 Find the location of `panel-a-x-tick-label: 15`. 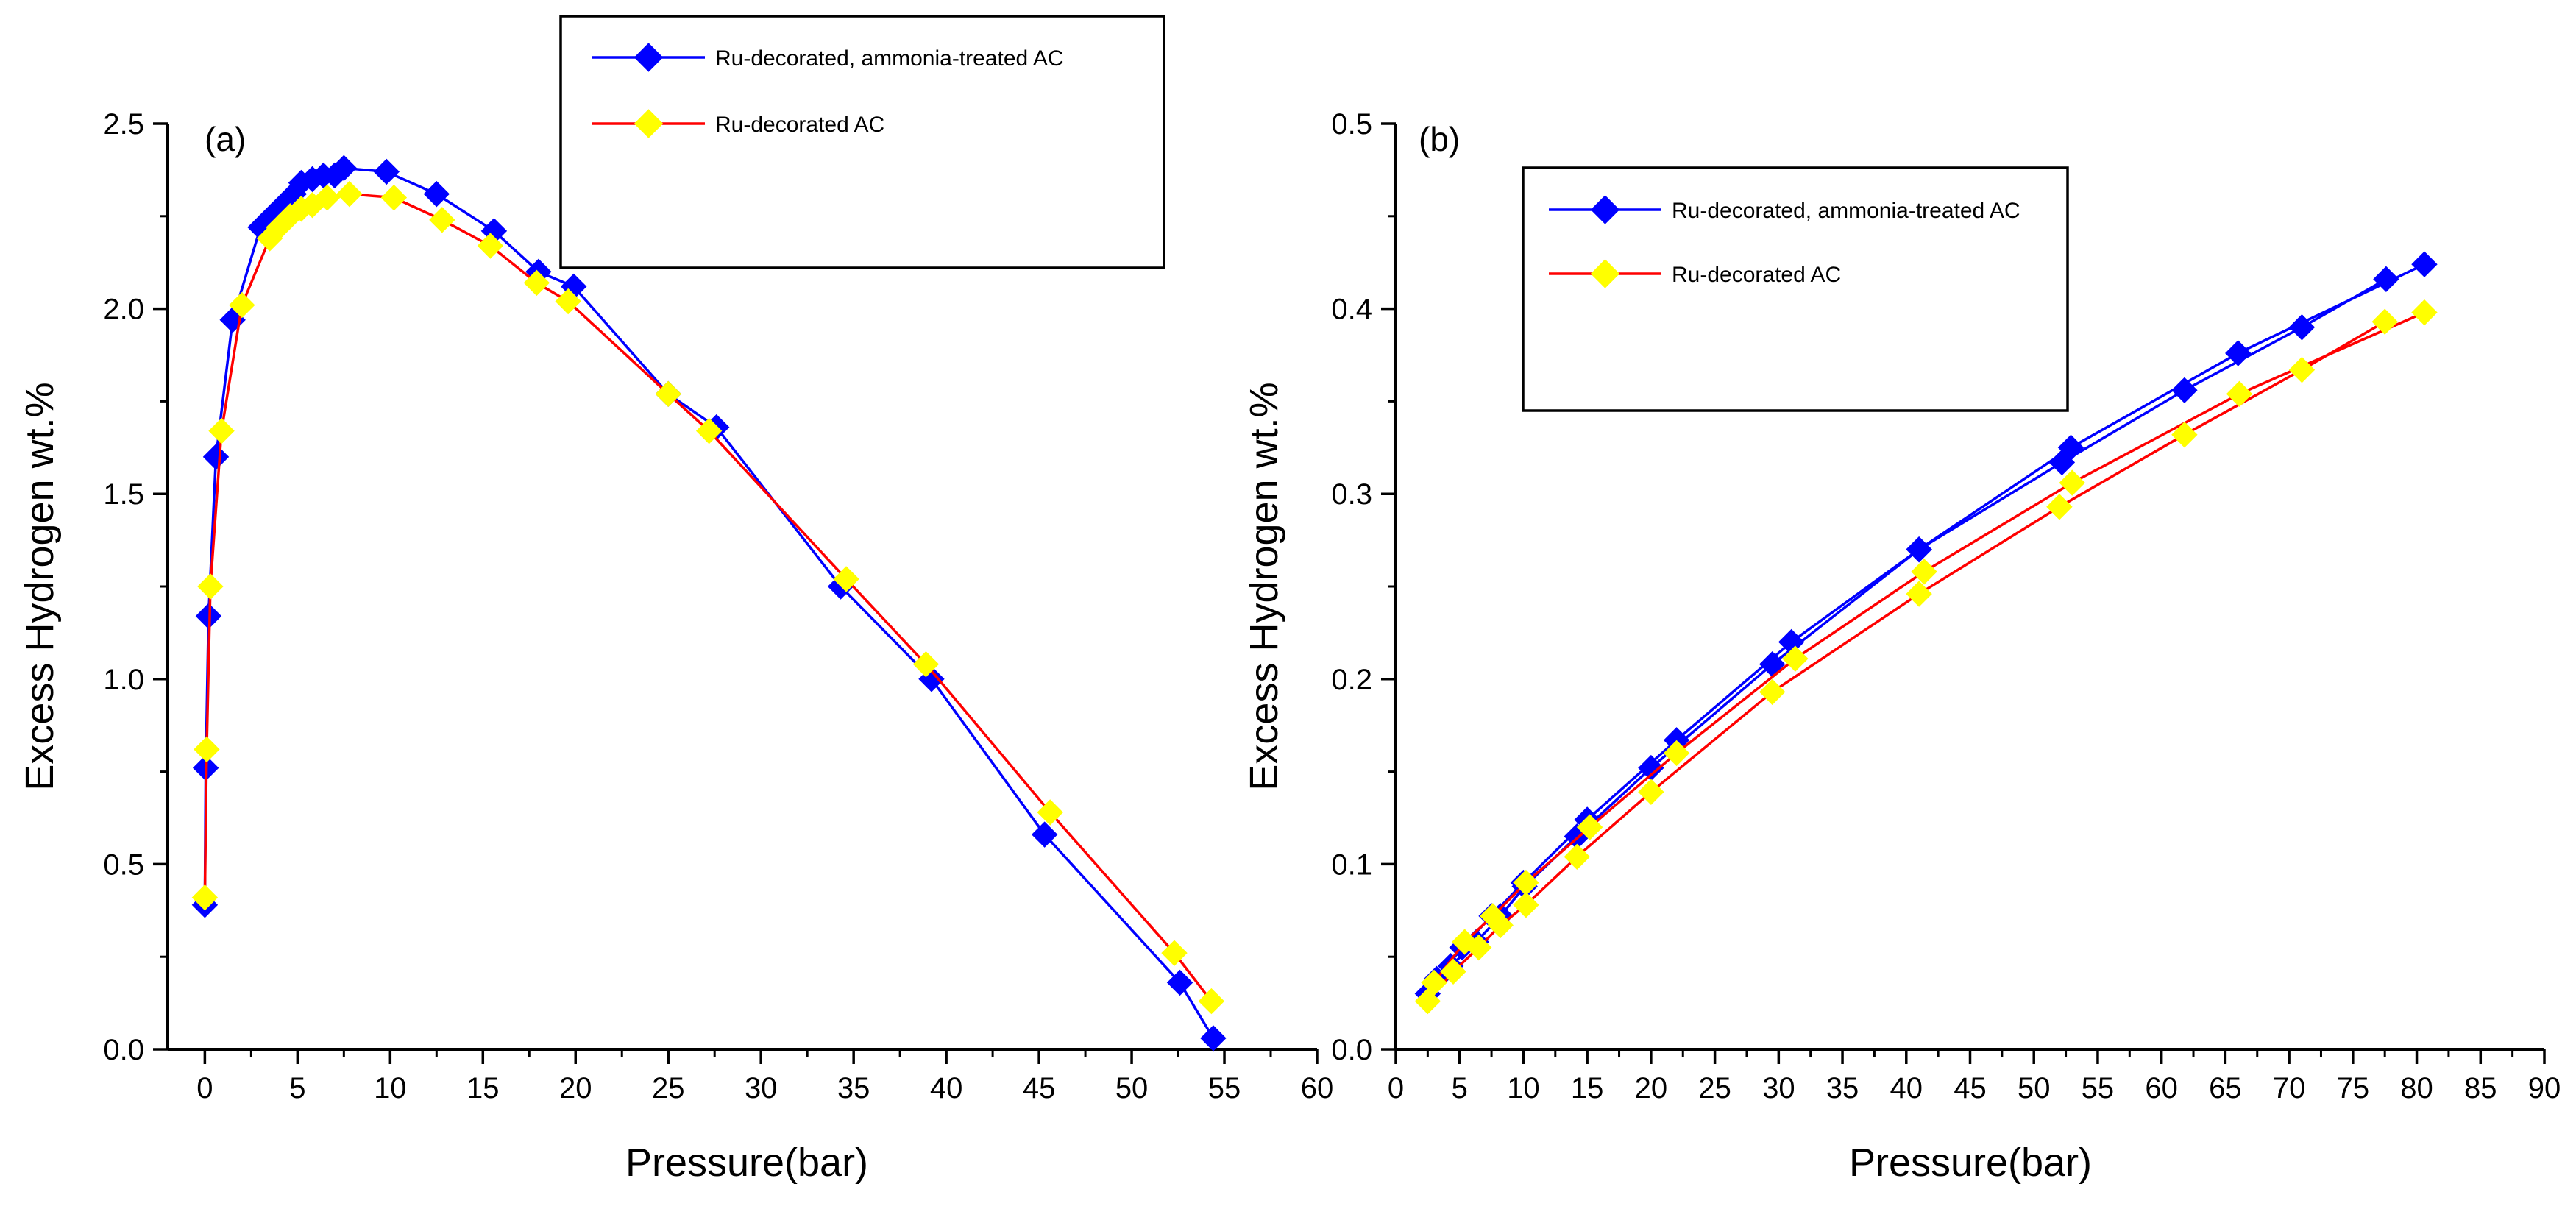

panel-a-x-tick-label: 15 is located at coordinates (483, 1088).